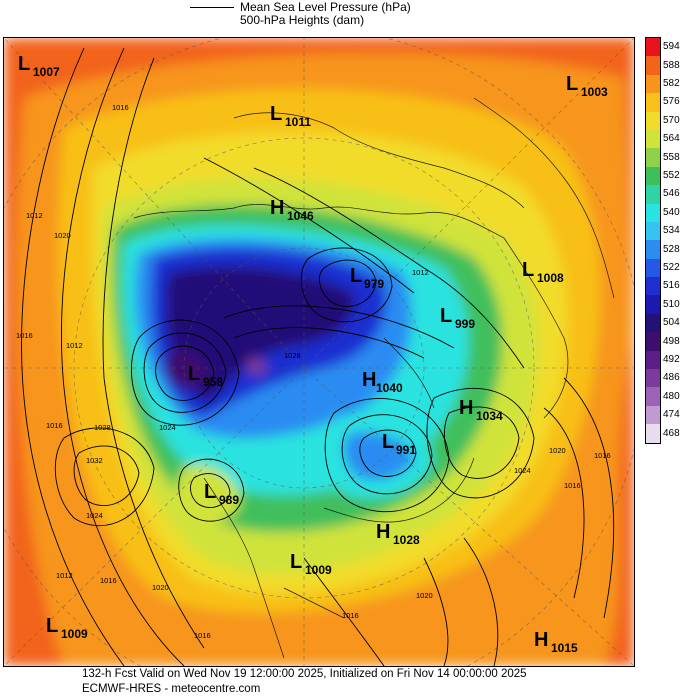 This screenshot has height=700, width=681. What do you see at coordinates (557, 450) in the screenshot?
I see `isobar-value: 1020` at bounding box center [557, 450].